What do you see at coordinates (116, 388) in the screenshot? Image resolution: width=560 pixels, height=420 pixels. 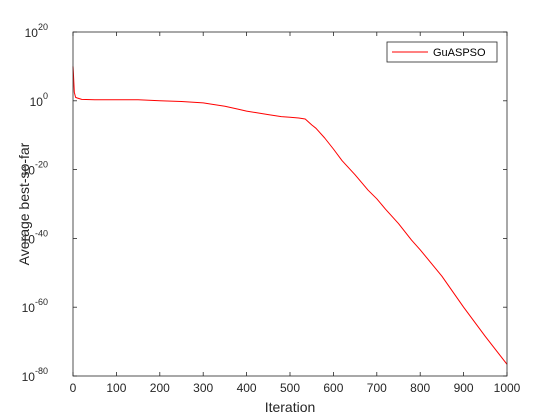 I see `x-tick-label: 100` at bounding box center [116, 388].